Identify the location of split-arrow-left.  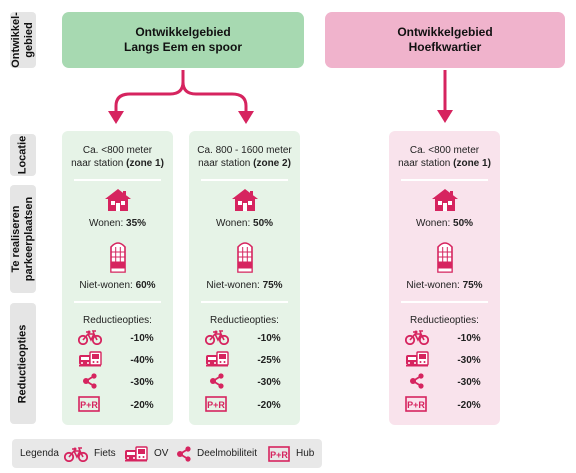
(149, 92).